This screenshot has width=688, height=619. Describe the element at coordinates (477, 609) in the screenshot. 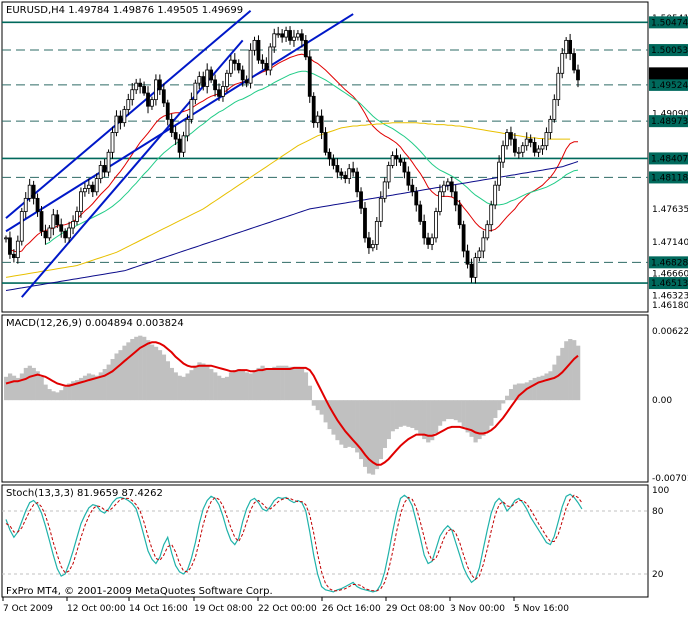

I see `time-tick-label: 3 Nov 00:00` at that location.